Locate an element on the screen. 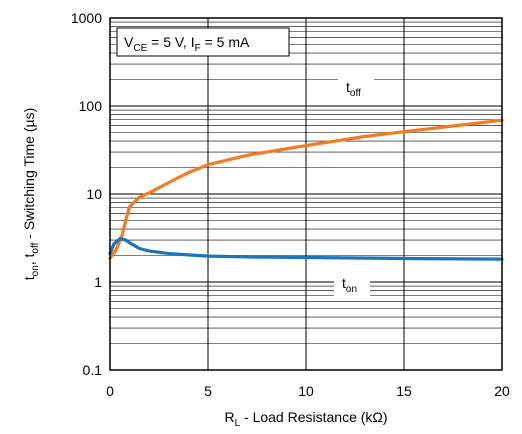 The height and width of the screenshot is (434, 522). series-line-ton is located at coordinates (306, 249).